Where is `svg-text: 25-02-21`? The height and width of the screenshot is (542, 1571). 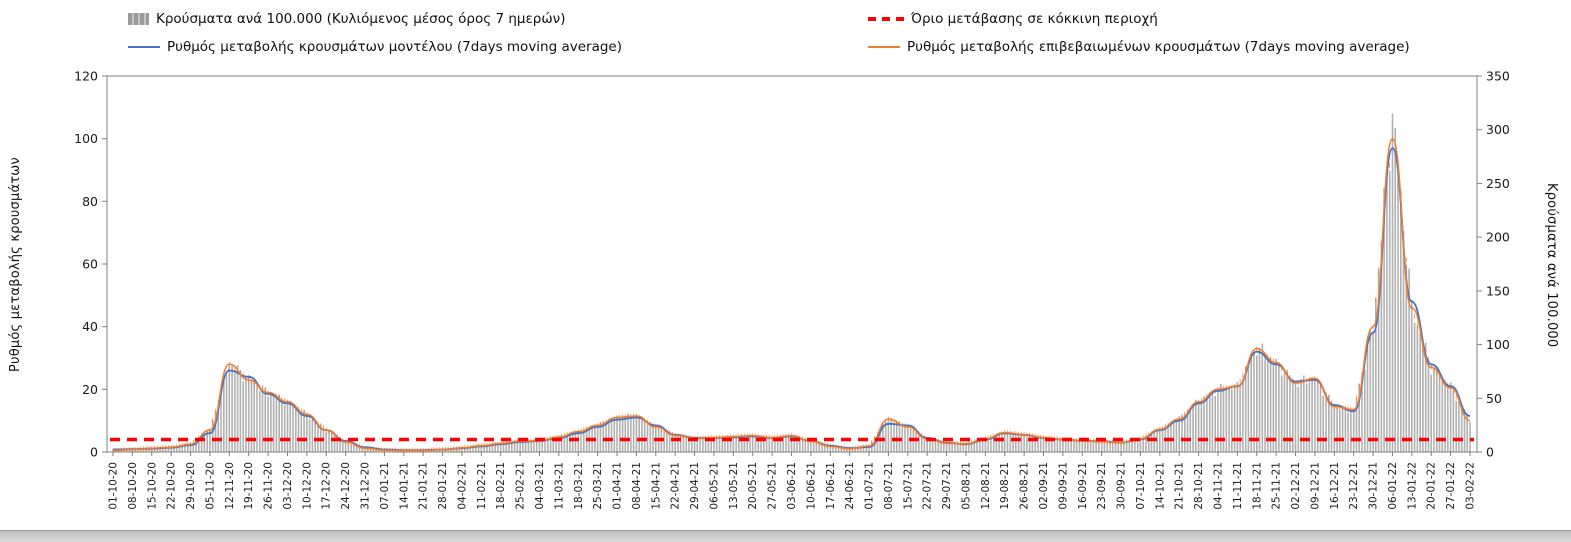 svg-text: 25-02-21 is located at coordinates (521, 486).